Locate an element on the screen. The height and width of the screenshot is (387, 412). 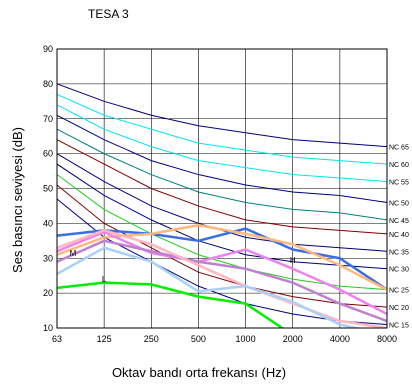
nc-curve-label: NC 45 is located at coordinates (399, 221).